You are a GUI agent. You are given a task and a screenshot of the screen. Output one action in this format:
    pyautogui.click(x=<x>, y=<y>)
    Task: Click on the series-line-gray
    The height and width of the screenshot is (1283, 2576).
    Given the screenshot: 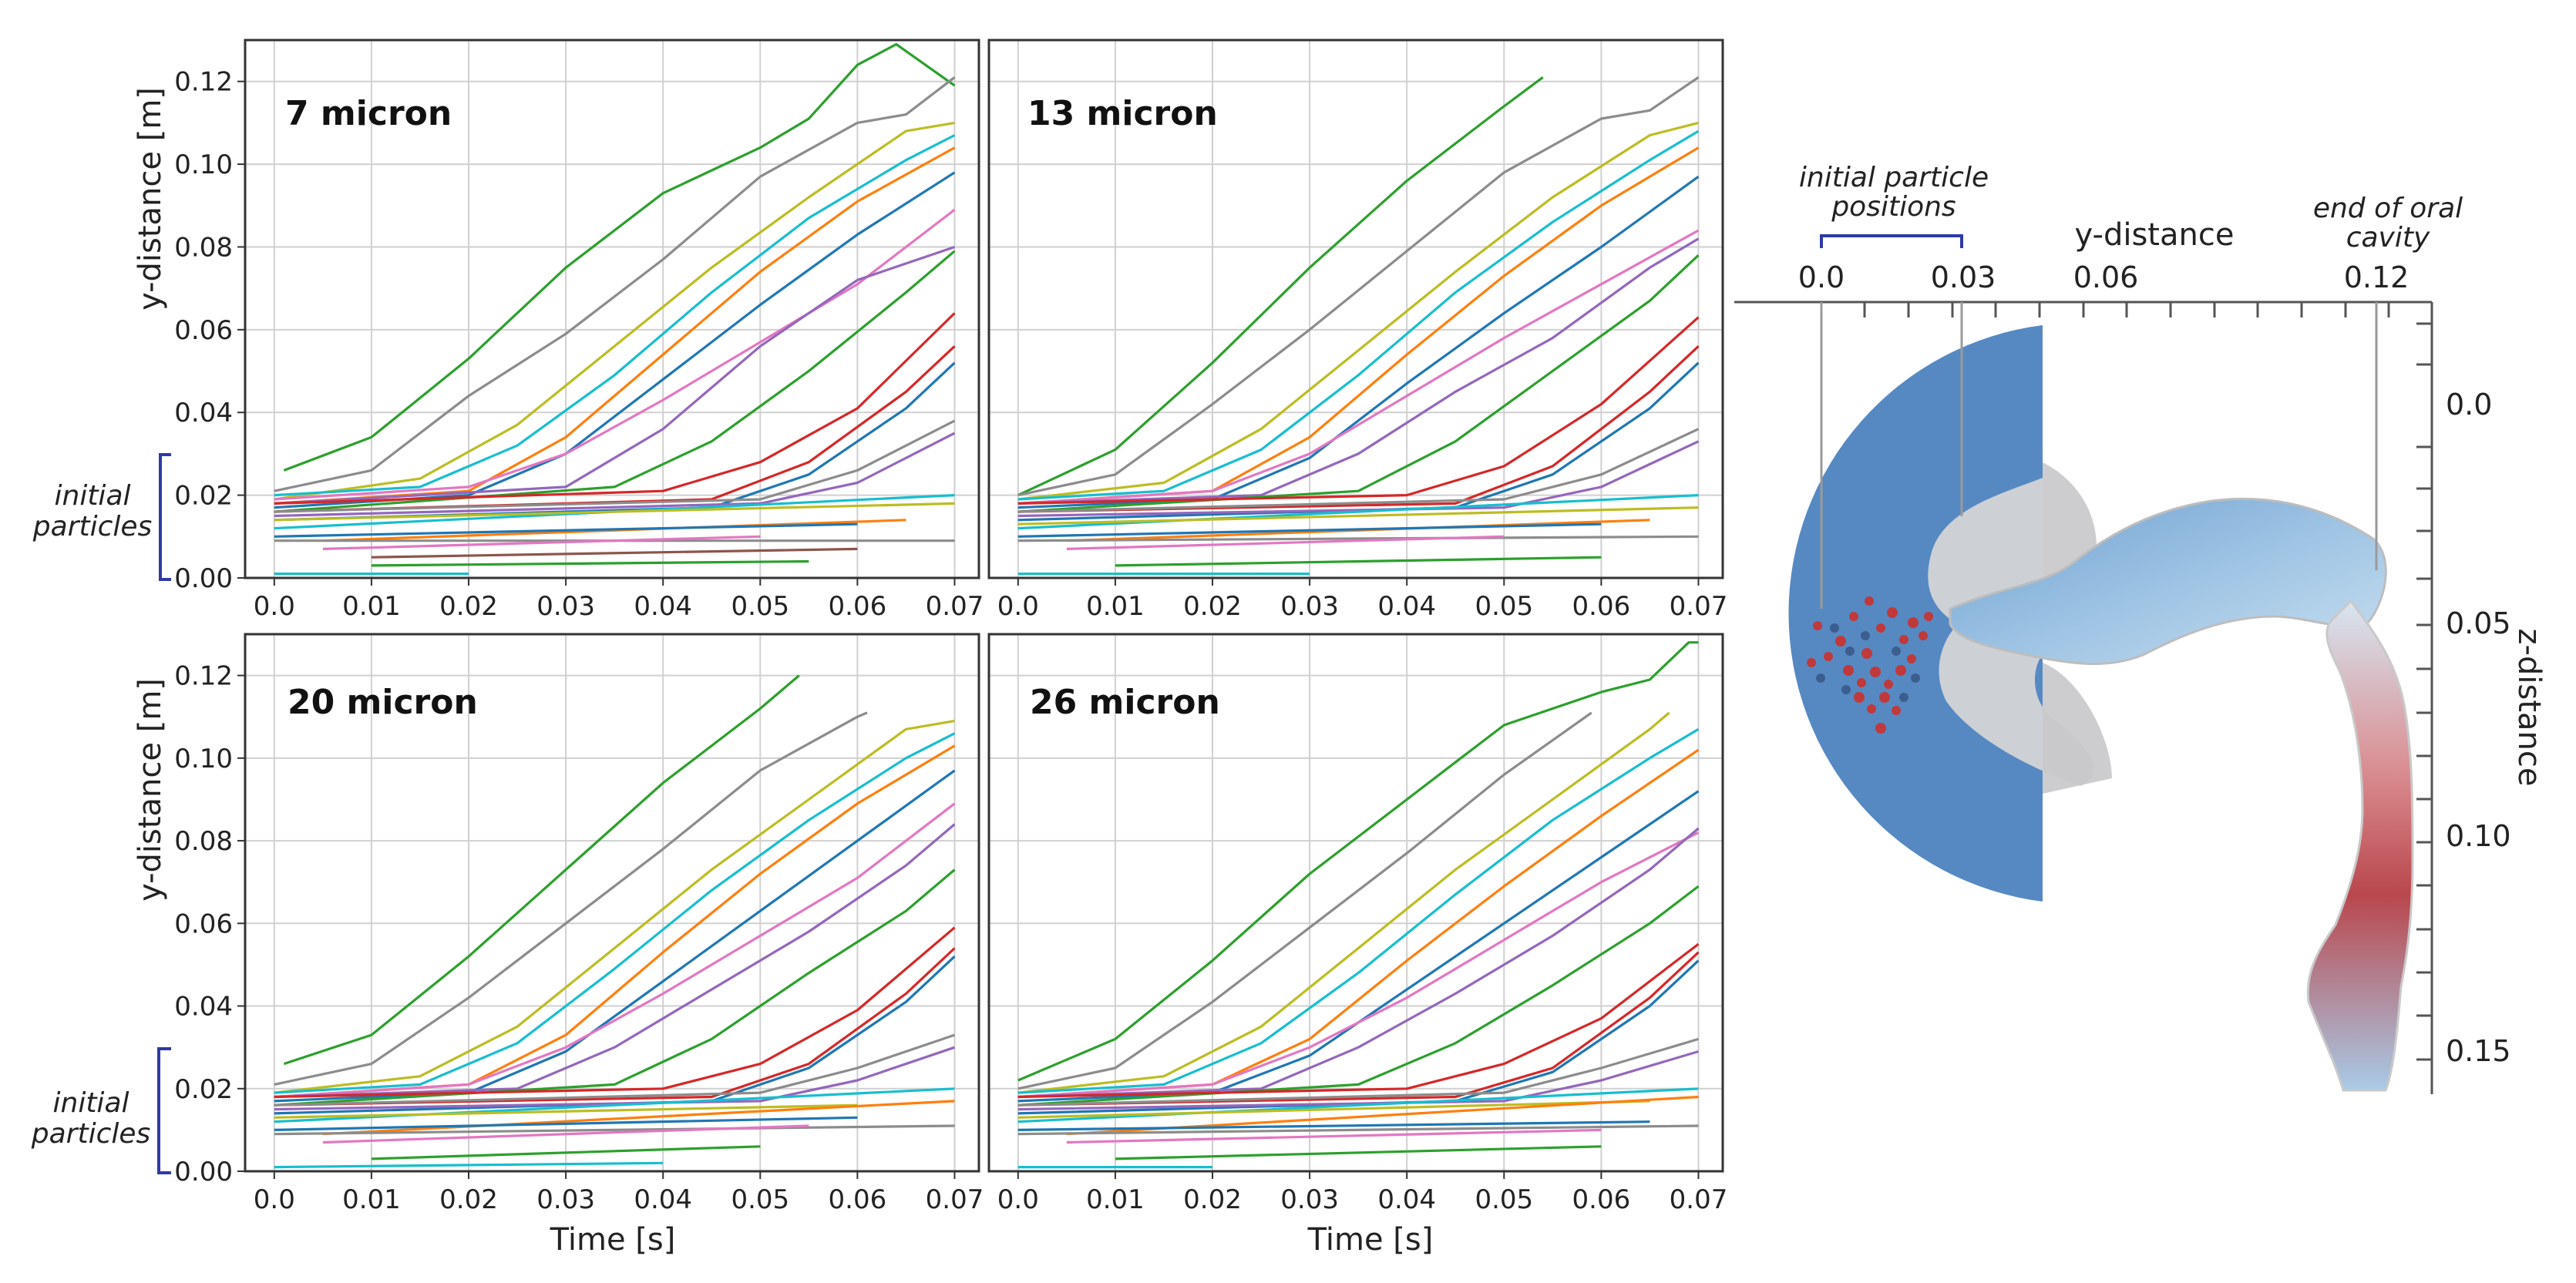 What is the action you would take?
    pyautogui.click(x=1358, y=286)
    